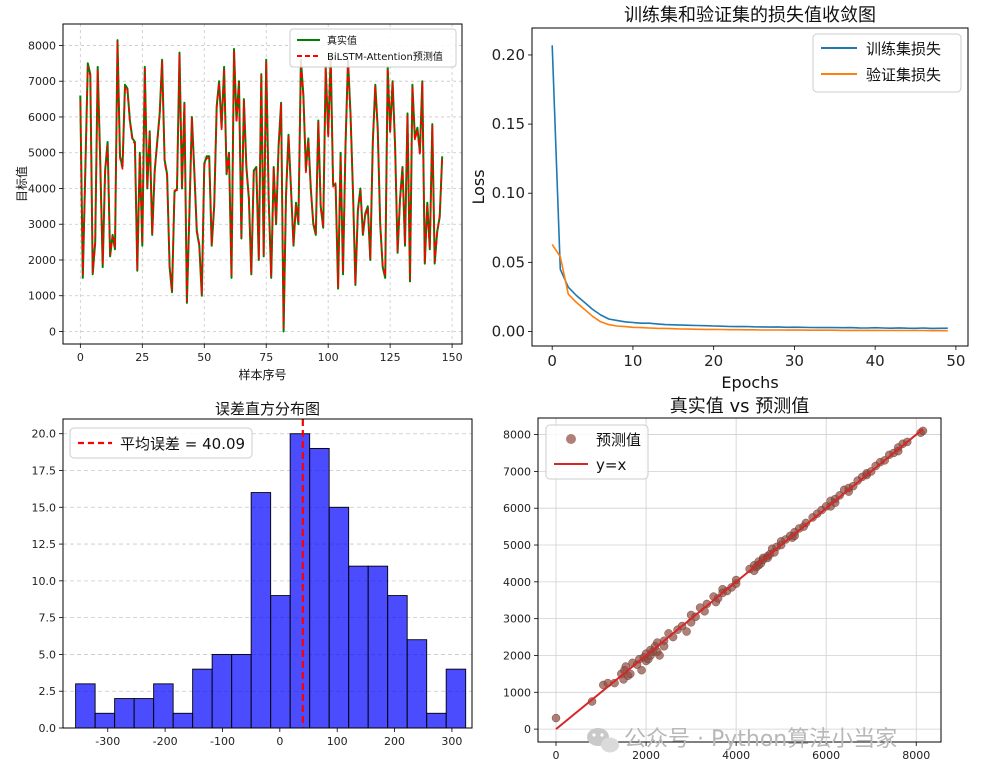 This screenshot has height=777, width=983. What do you see at coordinates (760, 739) in the screenshot?
I see `watermark-text: 公众号 · Python算法小当家` at bounding box center [760, 739].